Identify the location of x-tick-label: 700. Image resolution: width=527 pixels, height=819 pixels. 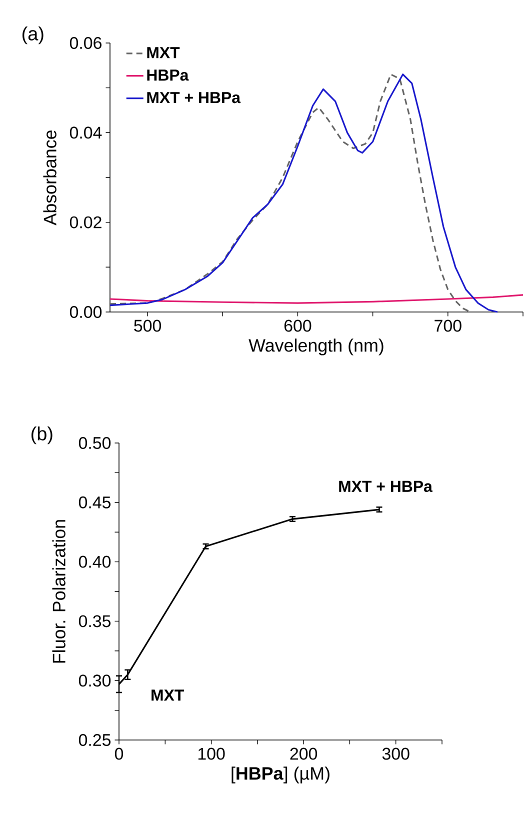
(448, 326).